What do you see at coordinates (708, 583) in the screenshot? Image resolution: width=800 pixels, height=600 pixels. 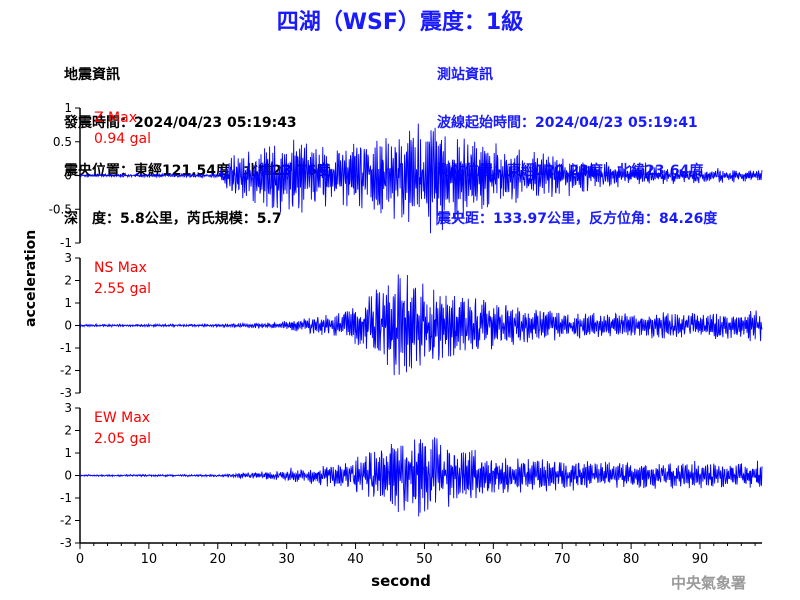 I see `agency-footer: 中央氣象署` at bounding box center [708, 583].